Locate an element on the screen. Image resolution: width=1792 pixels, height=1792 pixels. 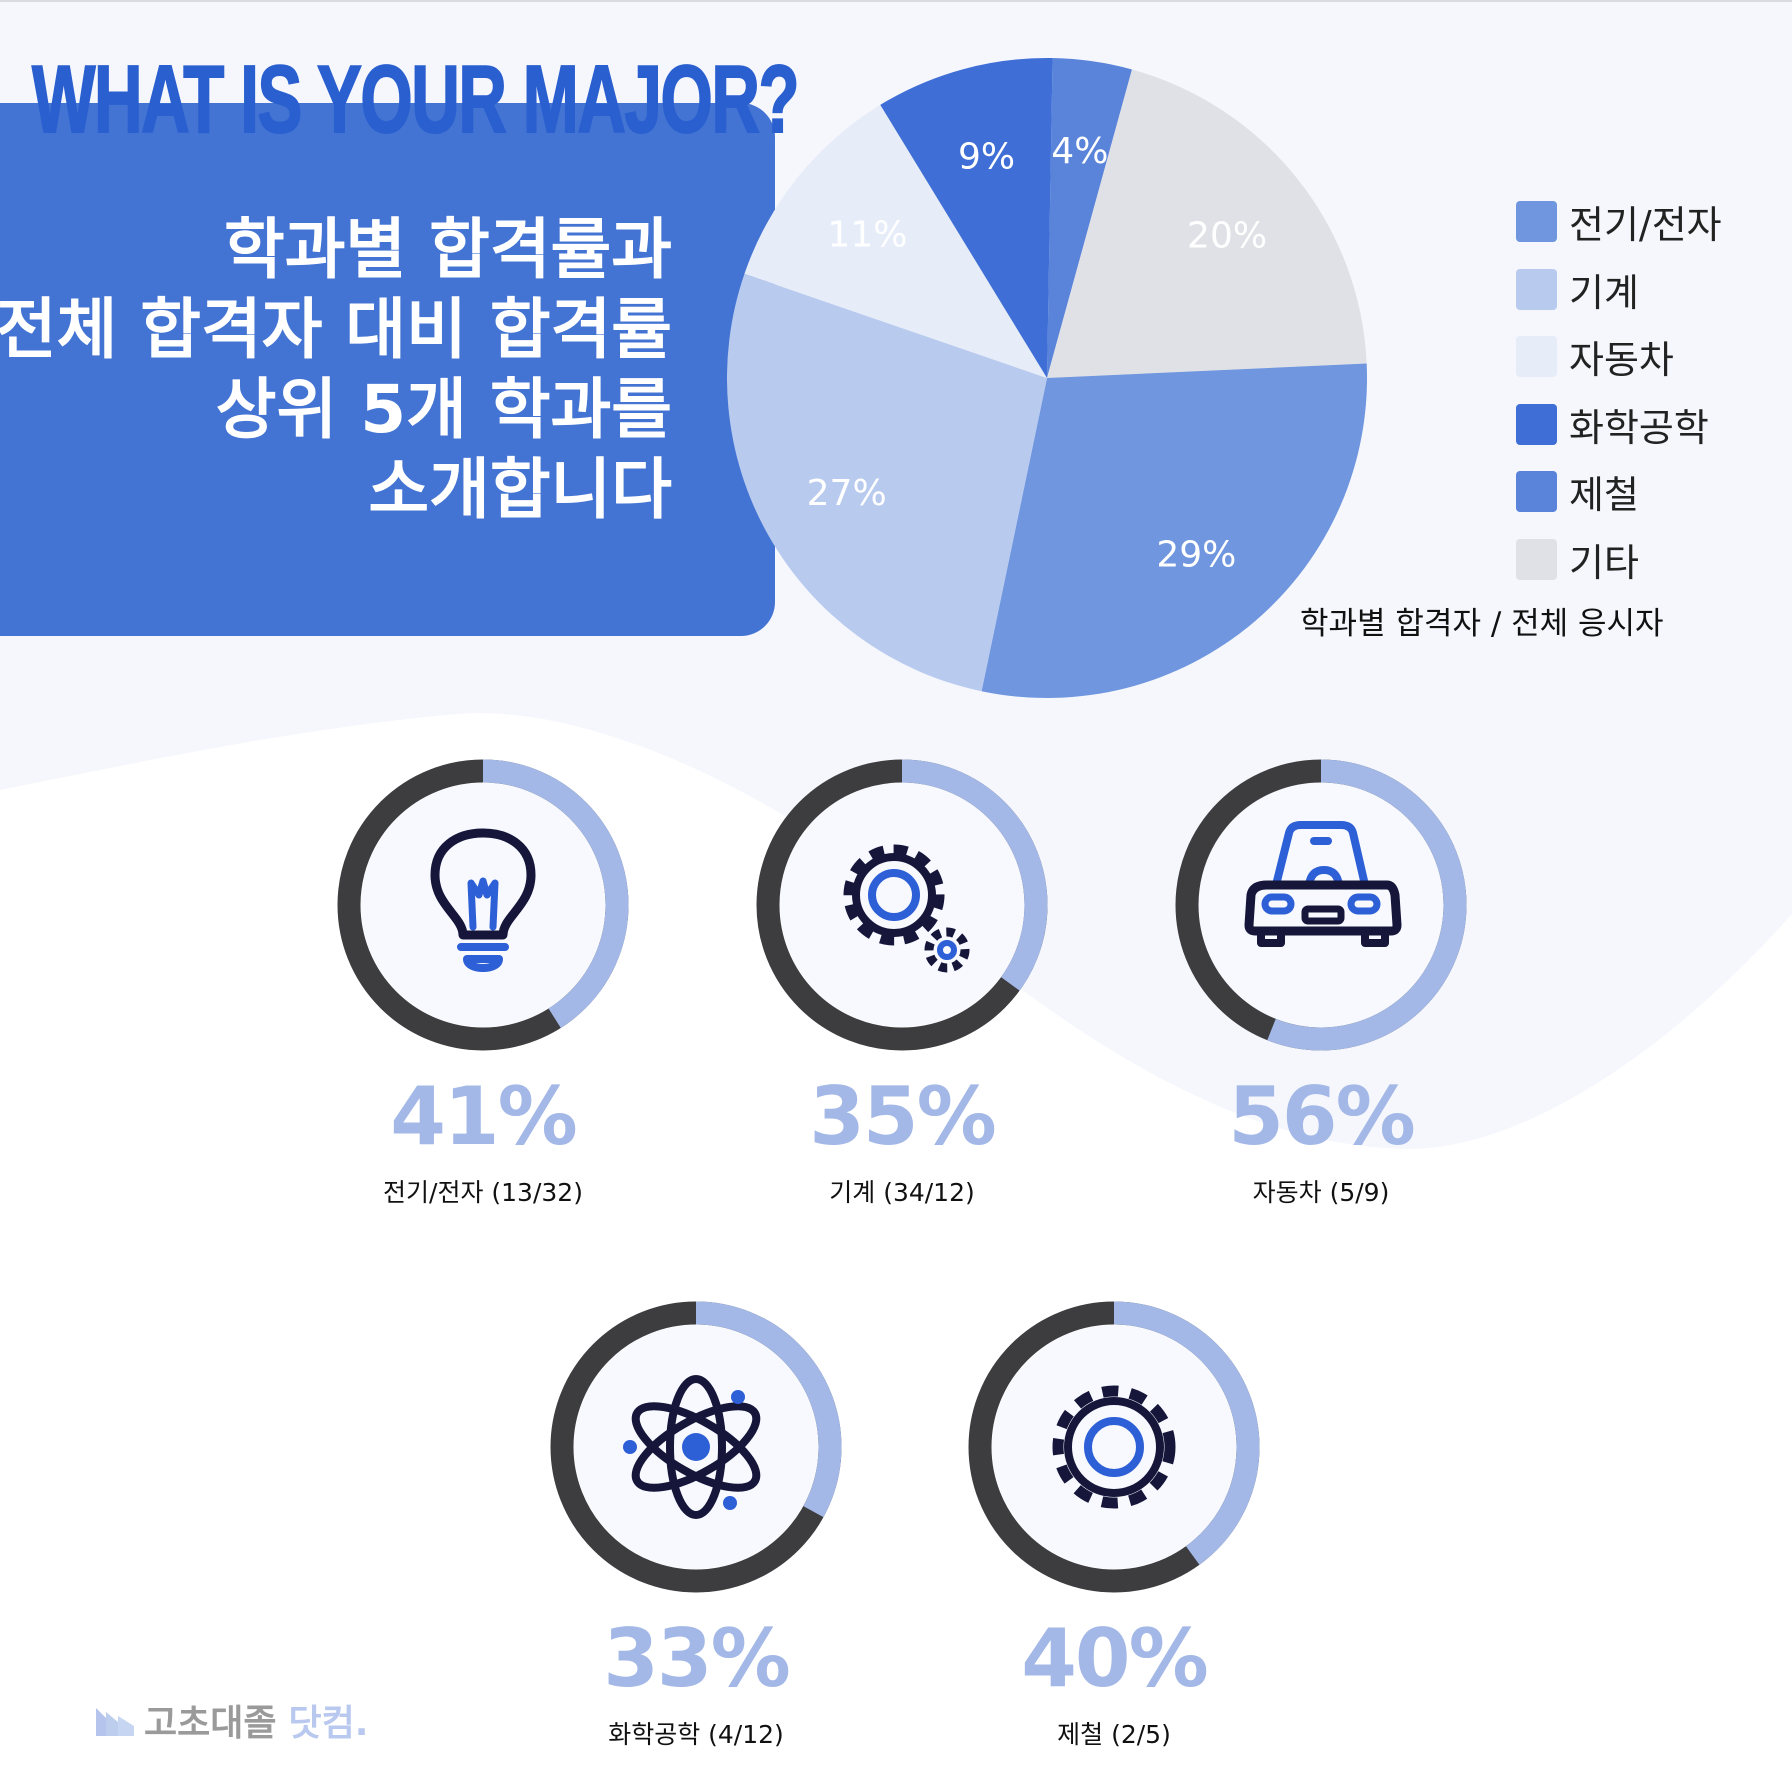
donut-label: 기계 (34/12) is located at coordinates (902, 1192).